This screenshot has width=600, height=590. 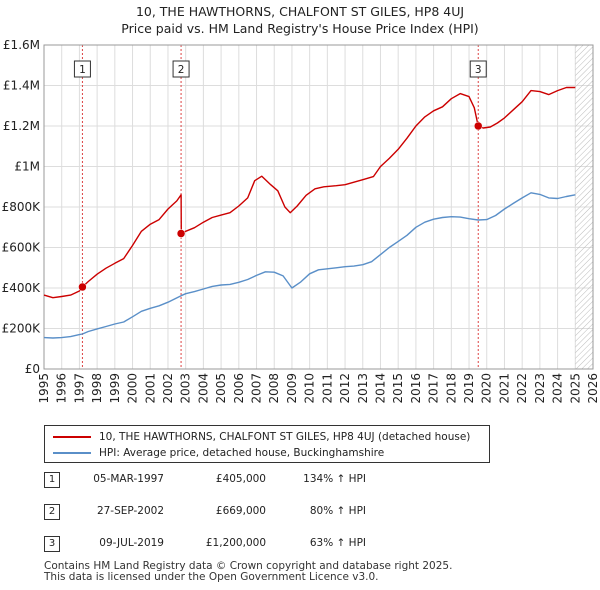 What do you see at coordinates (22, 329) in the screenshot?
I see `y-tick-label: £200K` at bounding box center [22, 329].